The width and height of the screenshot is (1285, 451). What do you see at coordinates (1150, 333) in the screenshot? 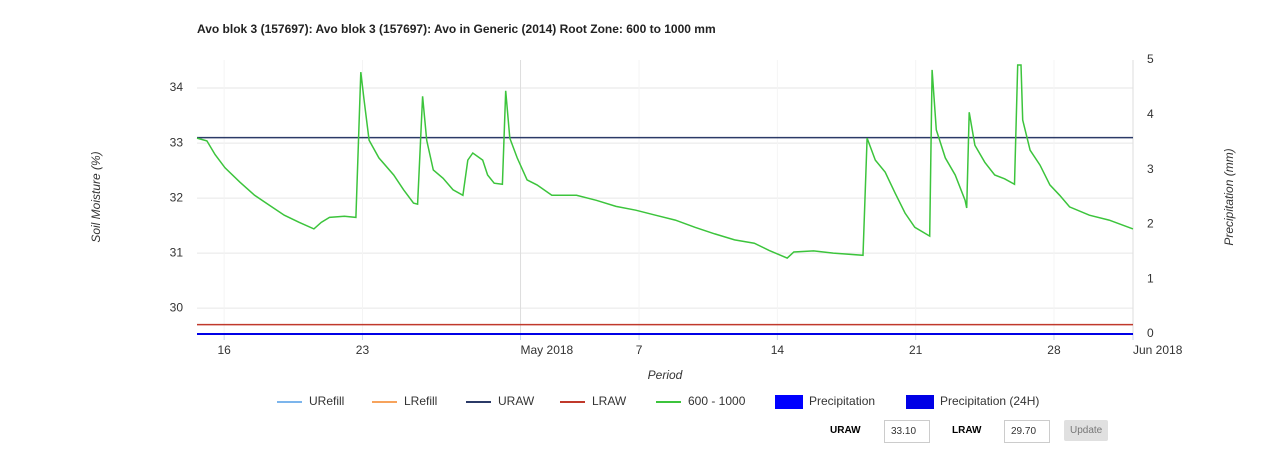
I see `y2-tick-label: 0` at bounding box center [1150, 333].